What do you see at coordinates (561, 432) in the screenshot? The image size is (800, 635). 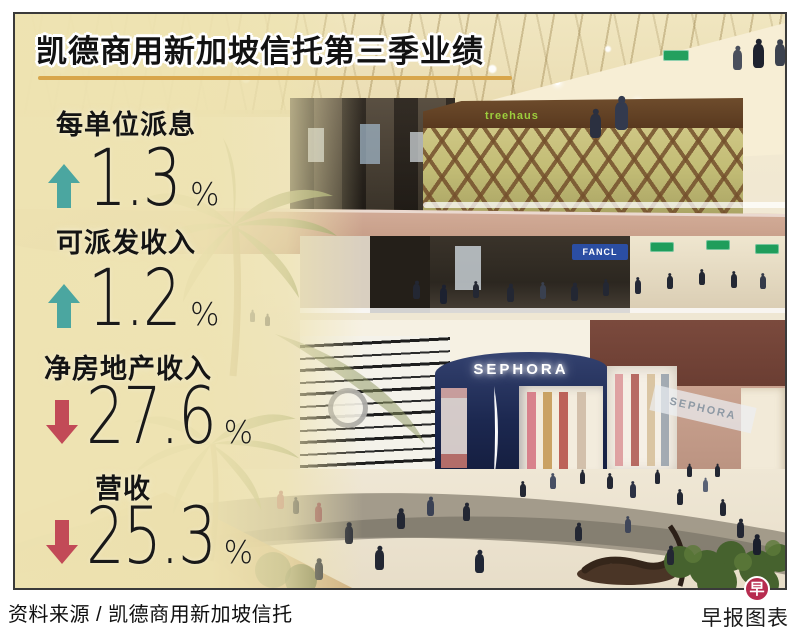 I see `sephora-doorway` at bounding box center [561, 432].